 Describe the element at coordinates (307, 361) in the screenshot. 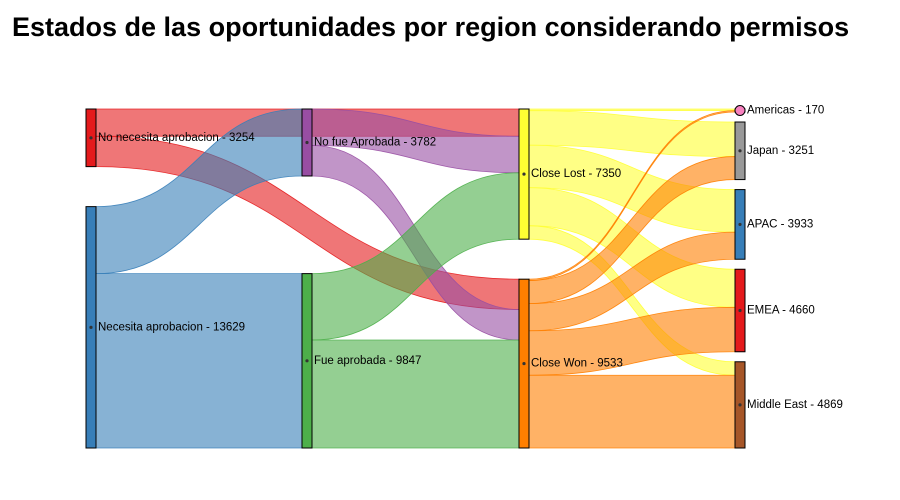

I see `node-dot-fa` at that location.